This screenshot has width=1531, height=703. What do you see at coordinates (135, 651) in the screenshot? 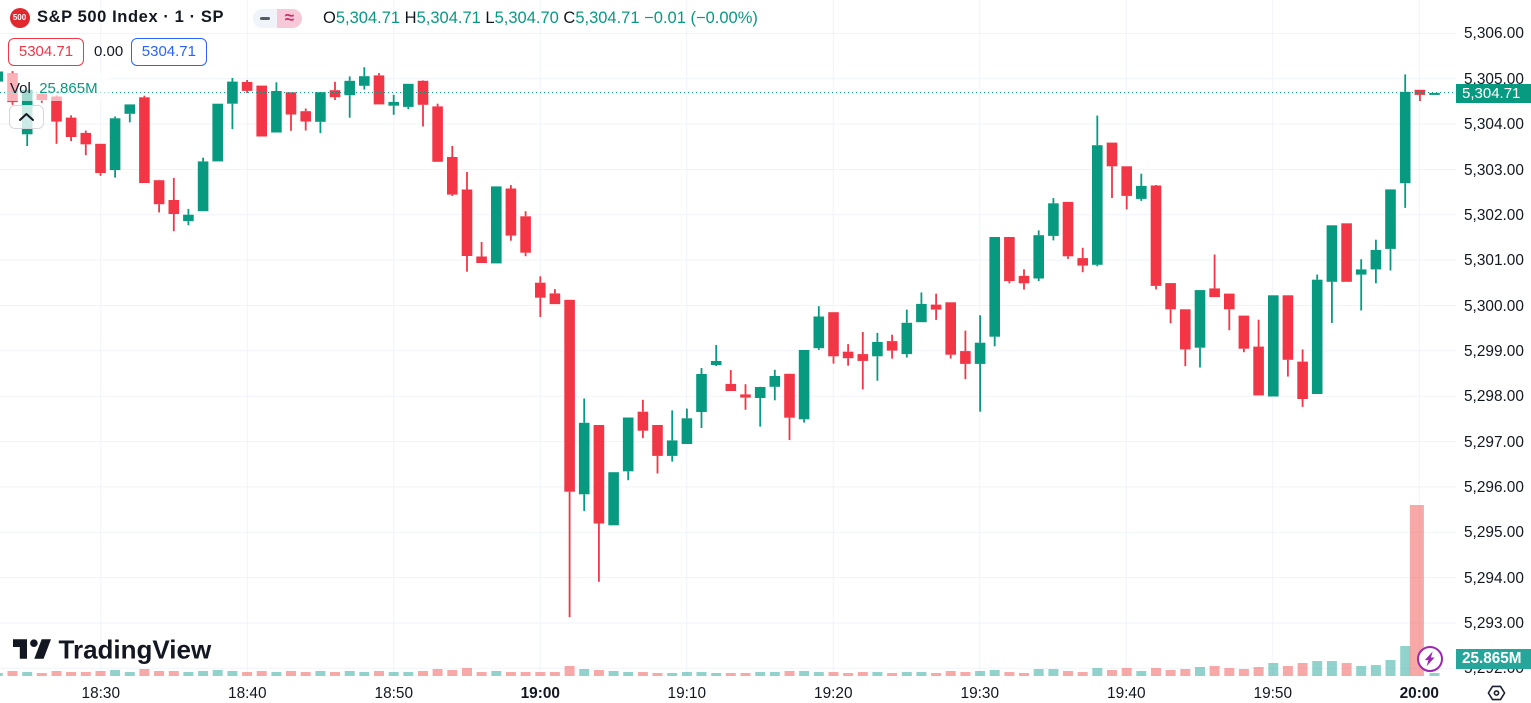
I see `svg-text: TradingView` at bounding box center [135, 651].